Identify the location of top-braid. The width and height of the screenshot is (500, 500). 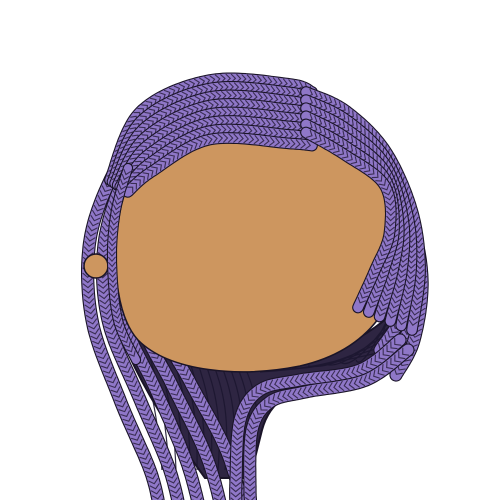
(219, 165).